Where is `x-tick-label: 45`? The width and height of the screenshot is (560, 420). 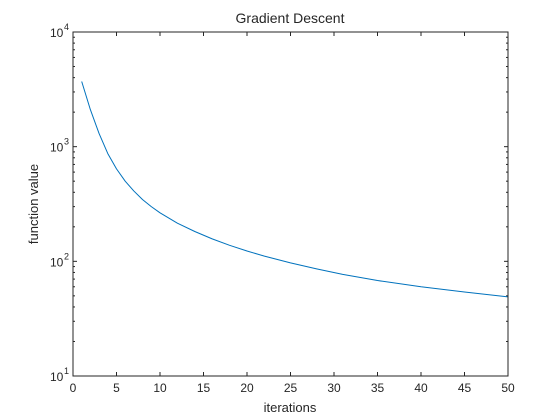 x-tick-label: 45 is located at coordinates (465, 388).